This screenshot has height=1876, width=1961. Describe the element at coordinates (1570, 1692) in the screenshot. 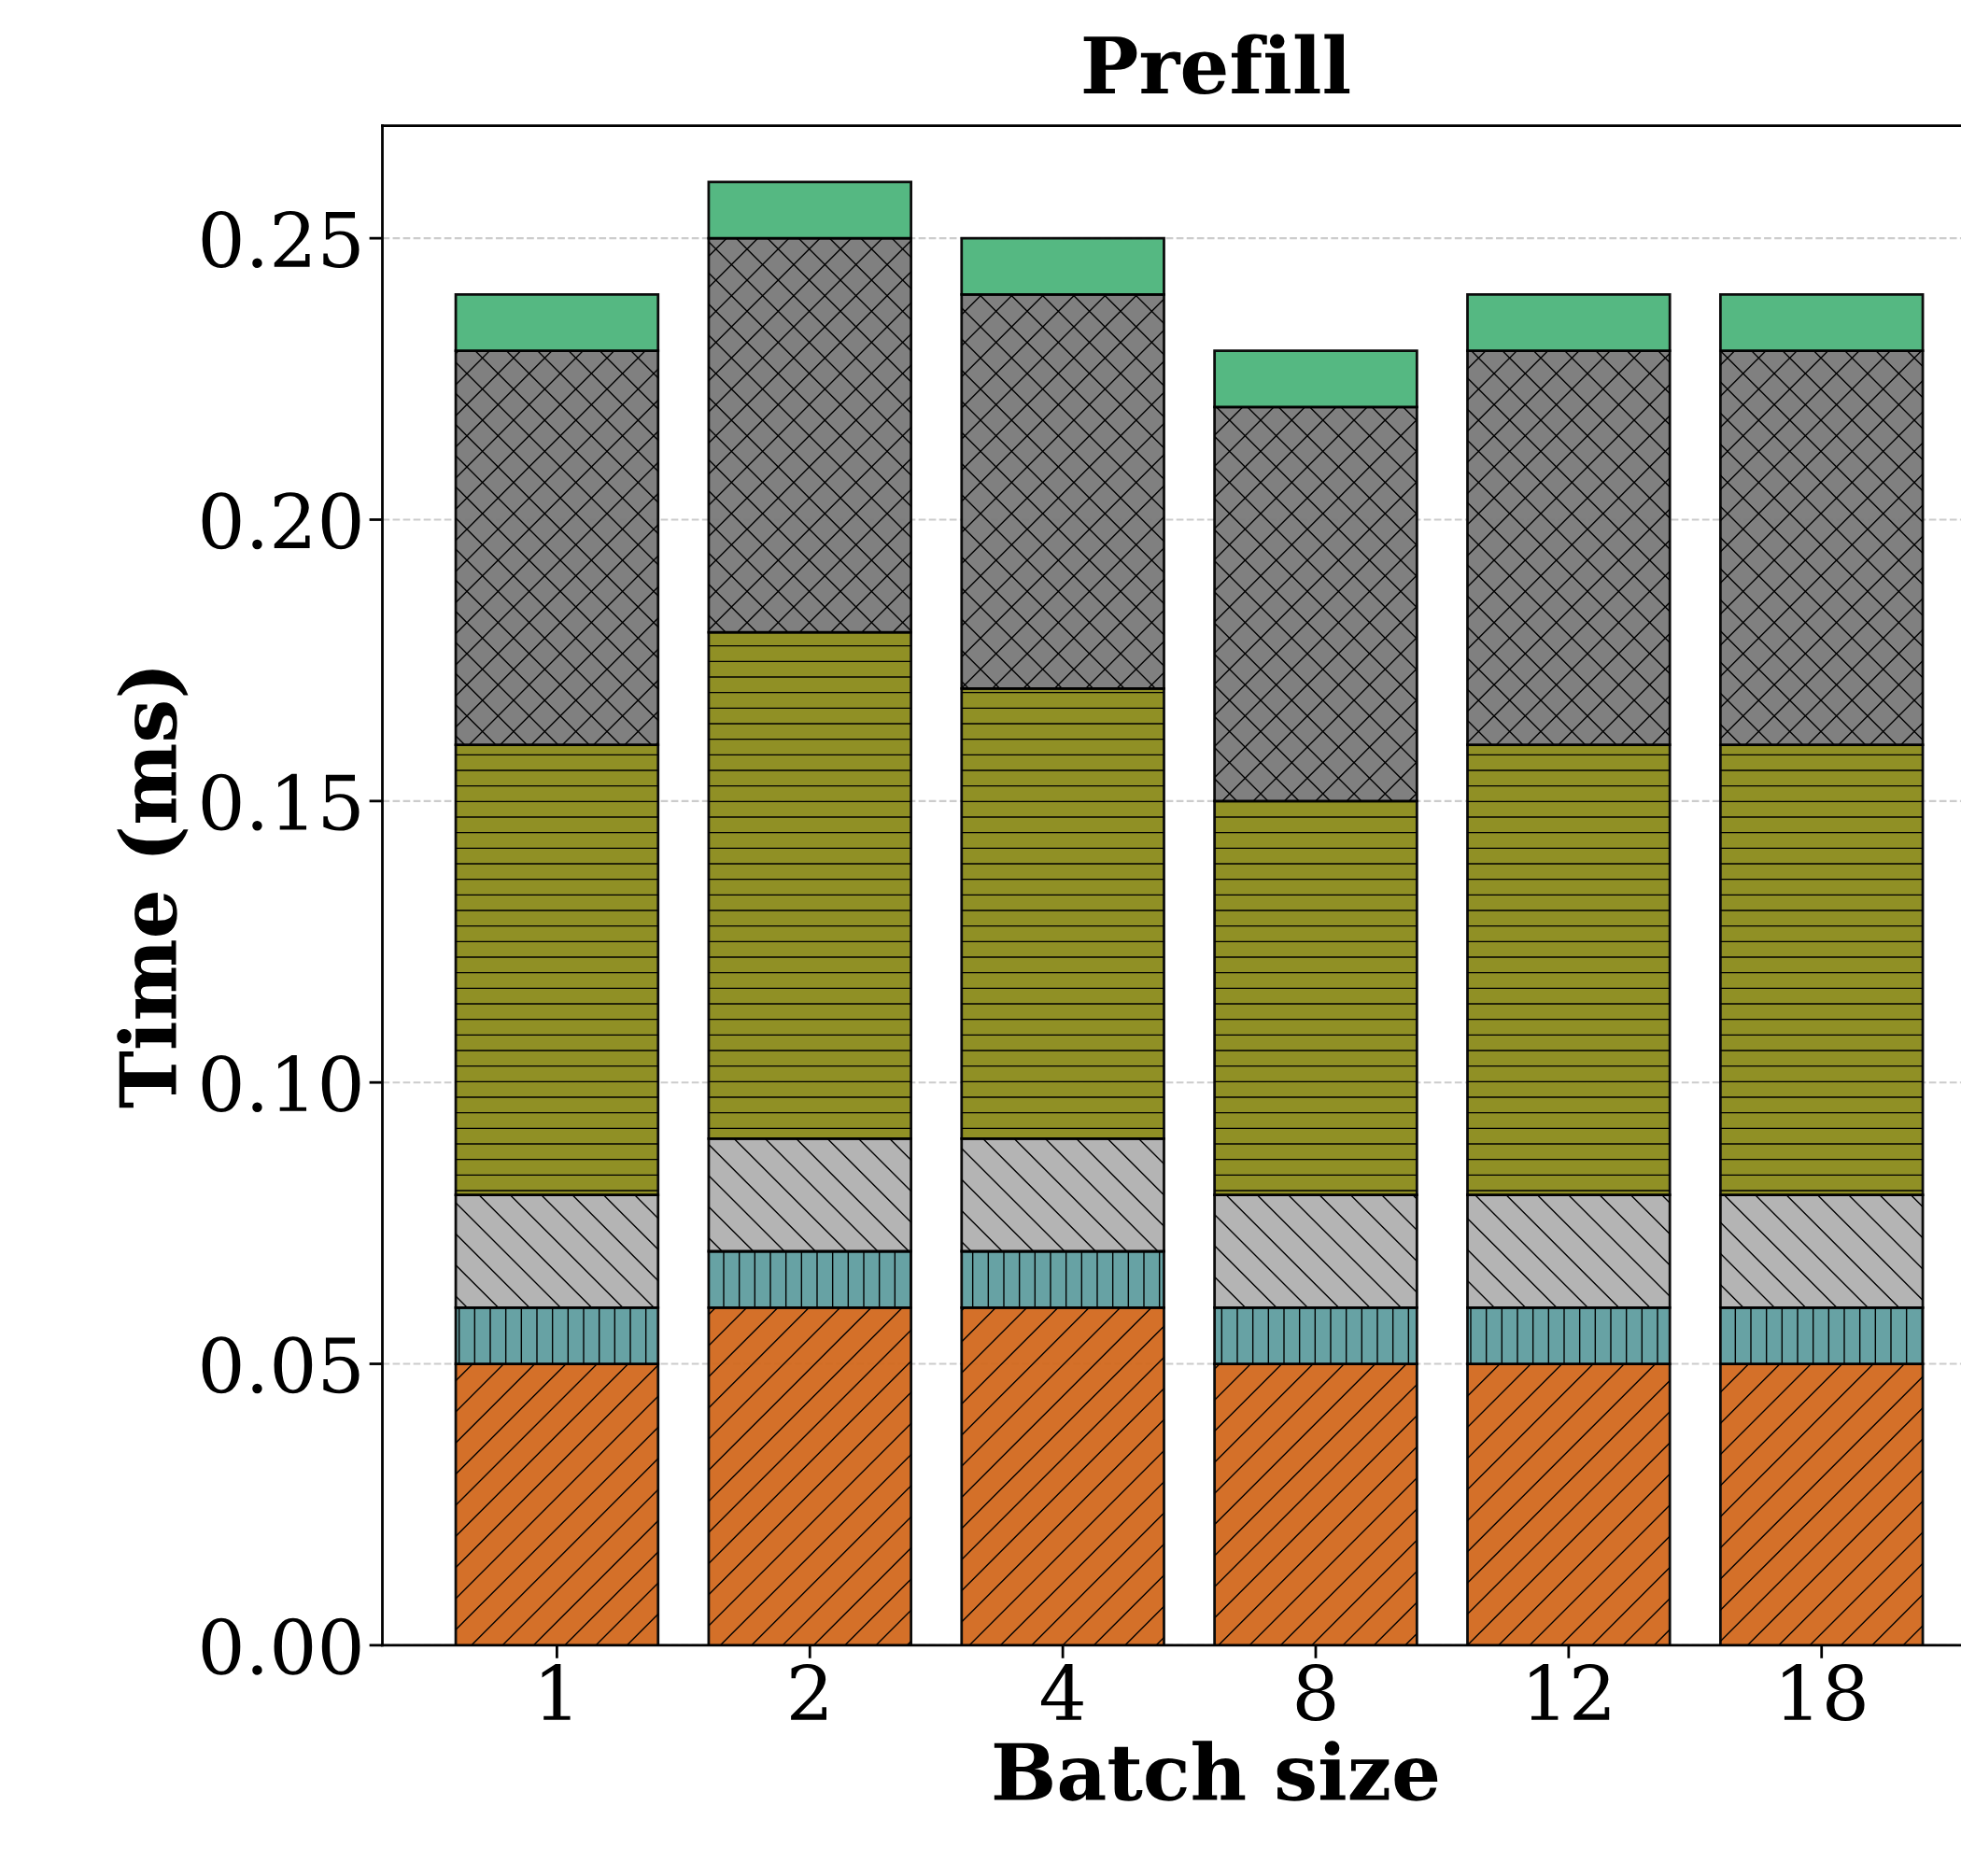

I see `x-tick-label: 12` at that location.